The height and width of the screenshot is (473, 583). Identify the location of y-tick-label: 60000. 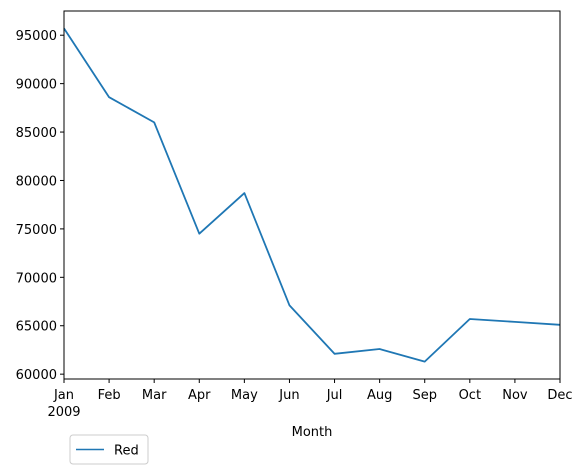
(36, 375).